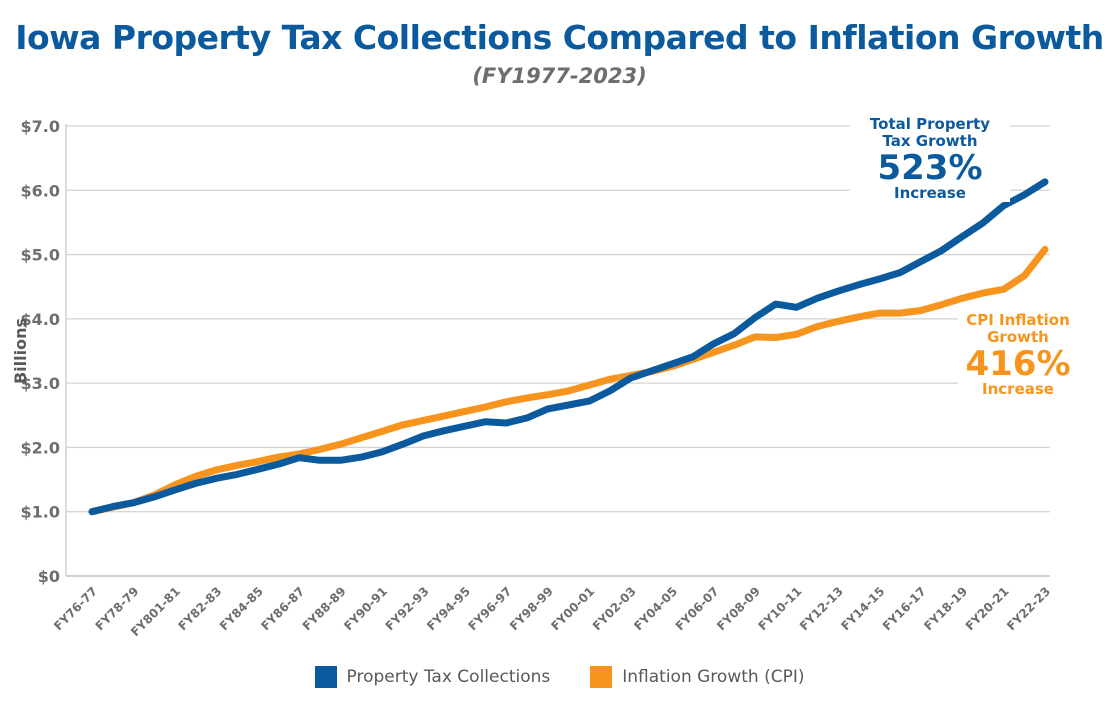 The width and height of the screenshot is (1119, 702). Describe the element at coordinates (199, 608) in the screenshot. I see `x-tick-label: FY82-83` at that location.